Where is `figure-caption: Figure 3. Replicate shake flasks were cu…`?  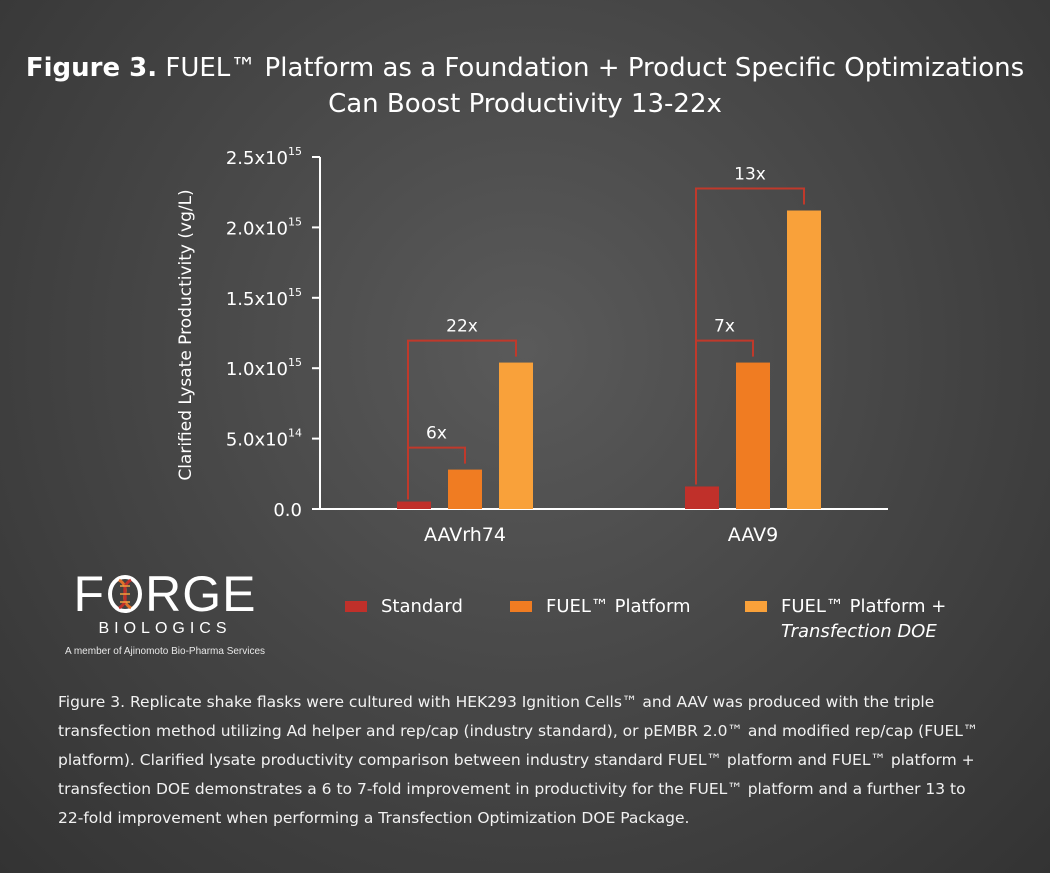 figure-caption: Figure 3. Replicate shake flasks were cu… is located at coordinates (525, 760).